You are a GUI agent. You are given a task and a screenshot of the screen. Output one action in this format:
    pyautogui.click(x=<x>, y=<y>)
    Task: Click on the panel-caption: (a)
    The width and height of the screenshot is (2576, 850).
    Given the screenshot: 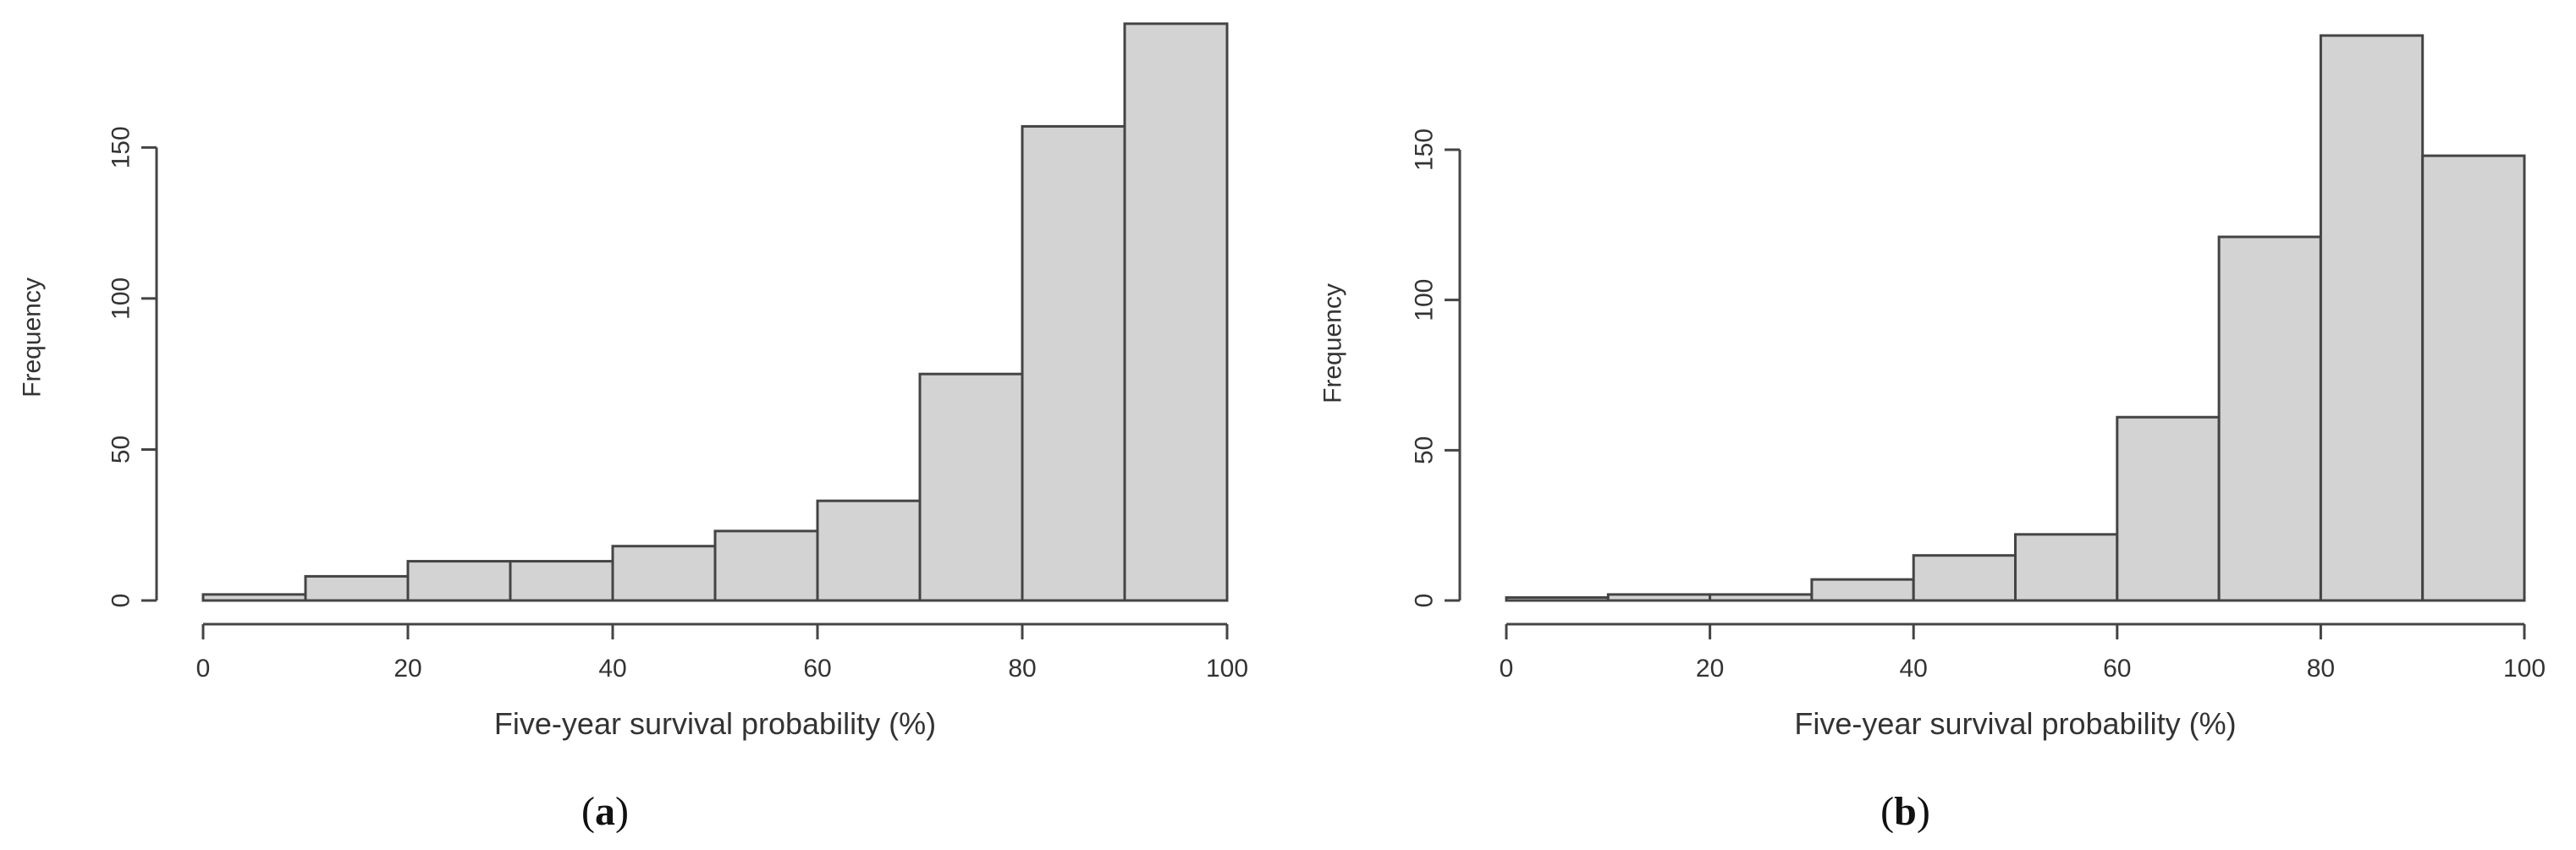 What is the action you would take?
    pyautogui.click(x=605, y=811)
    